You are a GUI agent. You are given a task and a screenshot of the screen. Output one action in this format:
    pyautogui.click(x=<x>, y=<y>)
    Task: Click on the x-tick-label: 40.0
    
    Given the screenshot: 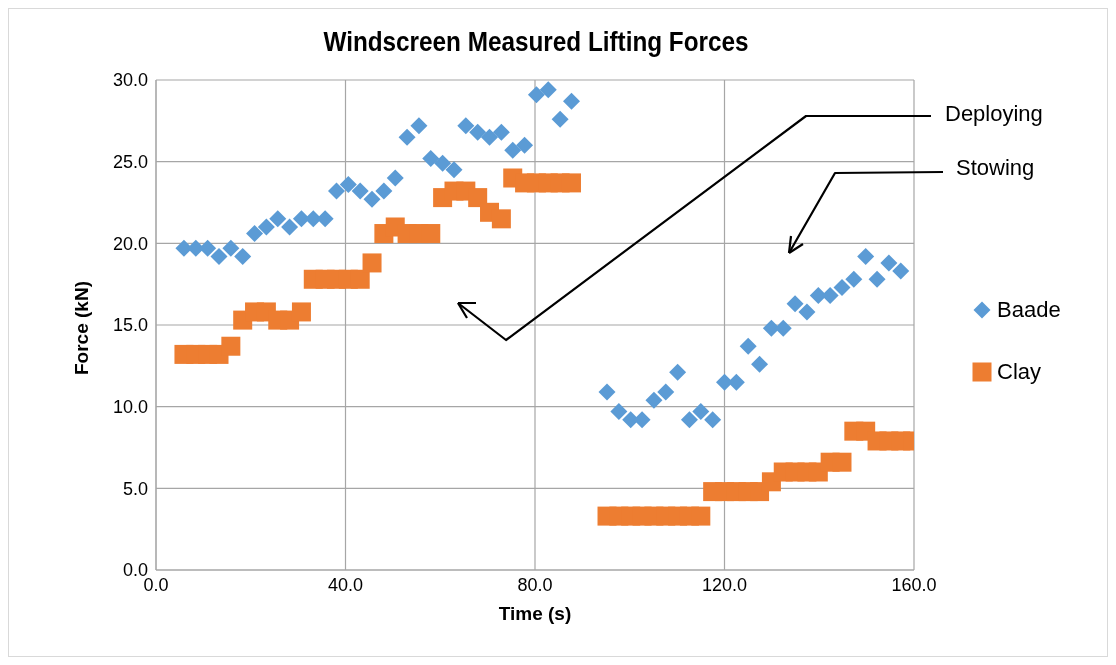 What is the action you would take?
    pyautogui.click(x=345, y=584)
    